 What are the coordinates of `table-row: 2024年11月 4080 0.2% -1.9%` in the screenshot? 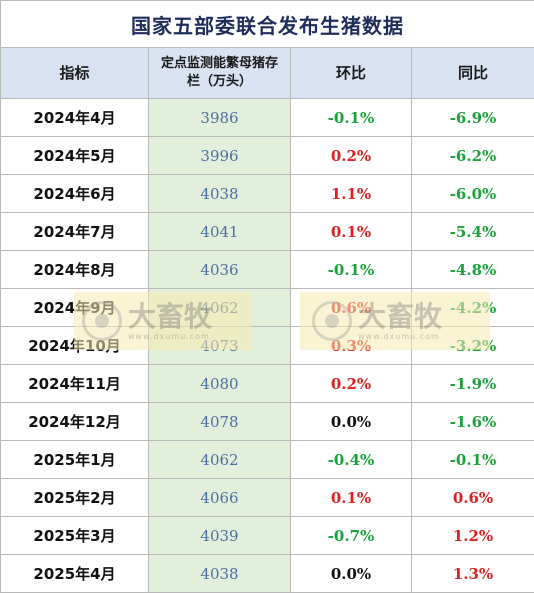 It's located at (267, 383).